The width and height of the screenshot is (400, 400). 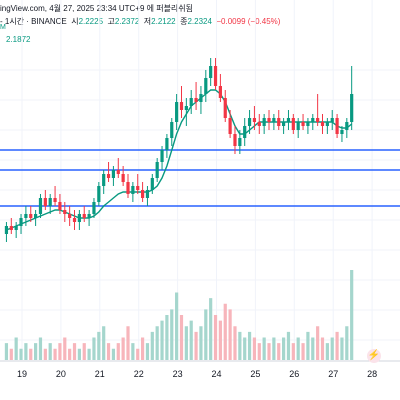 What do you see at coordinates (3, 27) in the screenshot?
I see `ma-tag: M` at bounding box center [3, 27].